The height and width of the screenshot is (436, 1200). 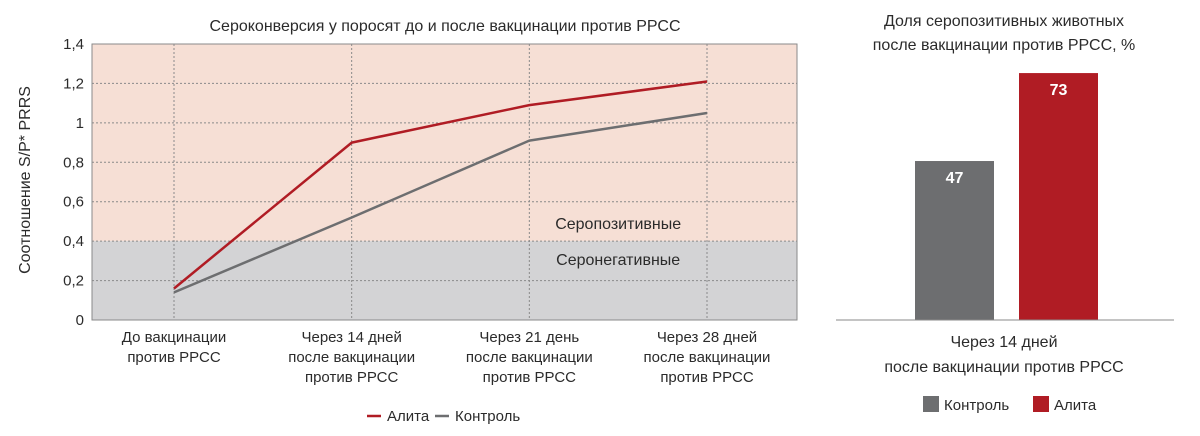 I want to click on y-tick-label: 0, so click(x=80, y=320).